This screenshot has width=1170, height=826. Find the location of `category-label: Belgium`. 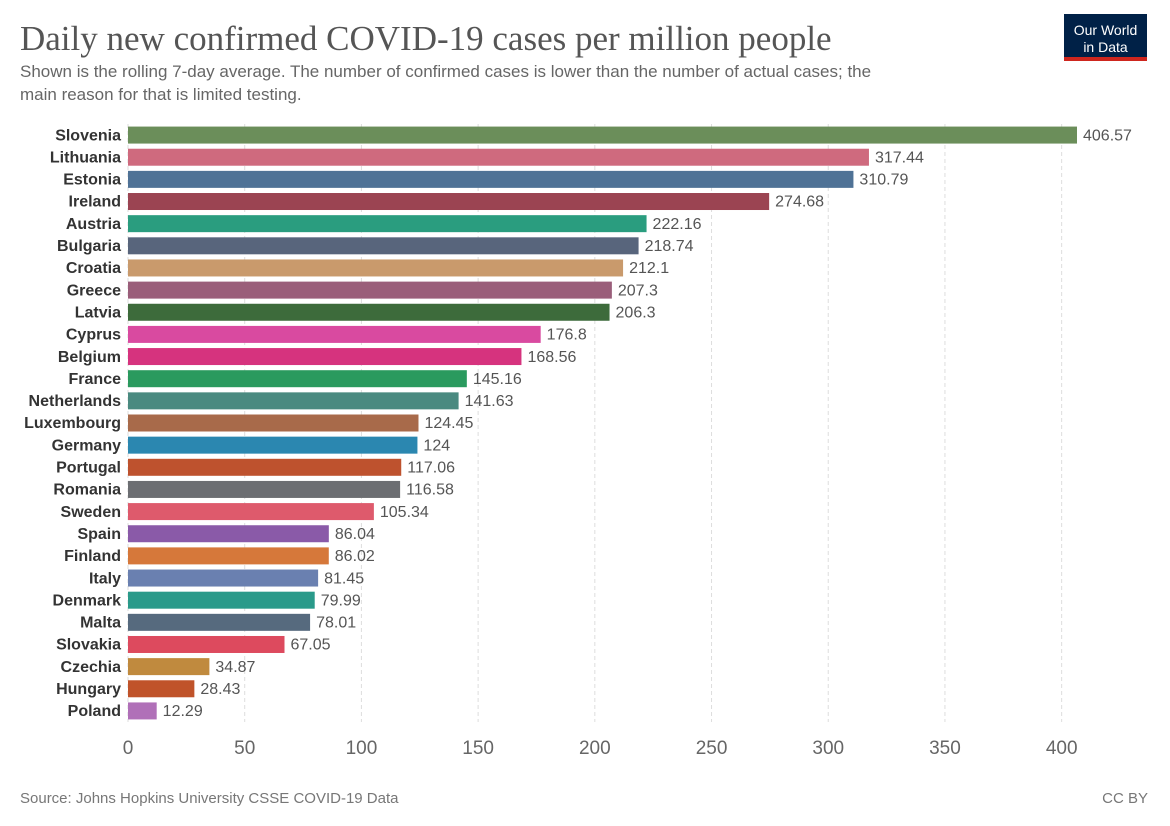

category-label: Belgium is located at coordinates (89, 357).